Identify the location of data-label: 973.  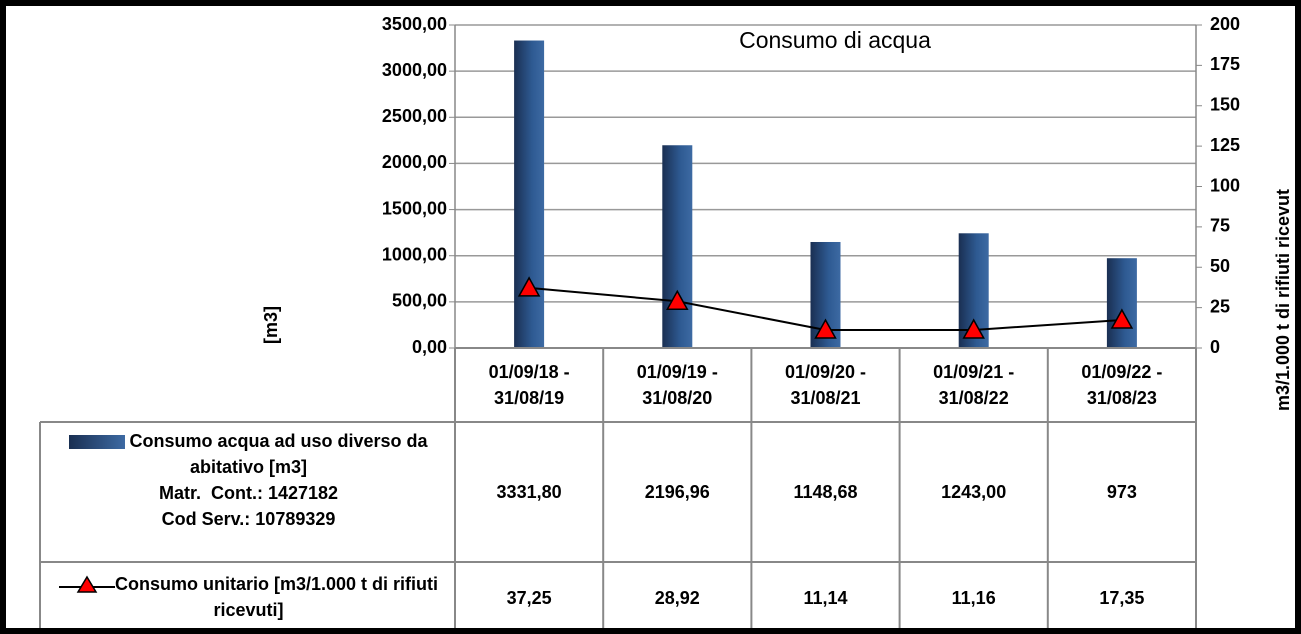
(1121, 492).